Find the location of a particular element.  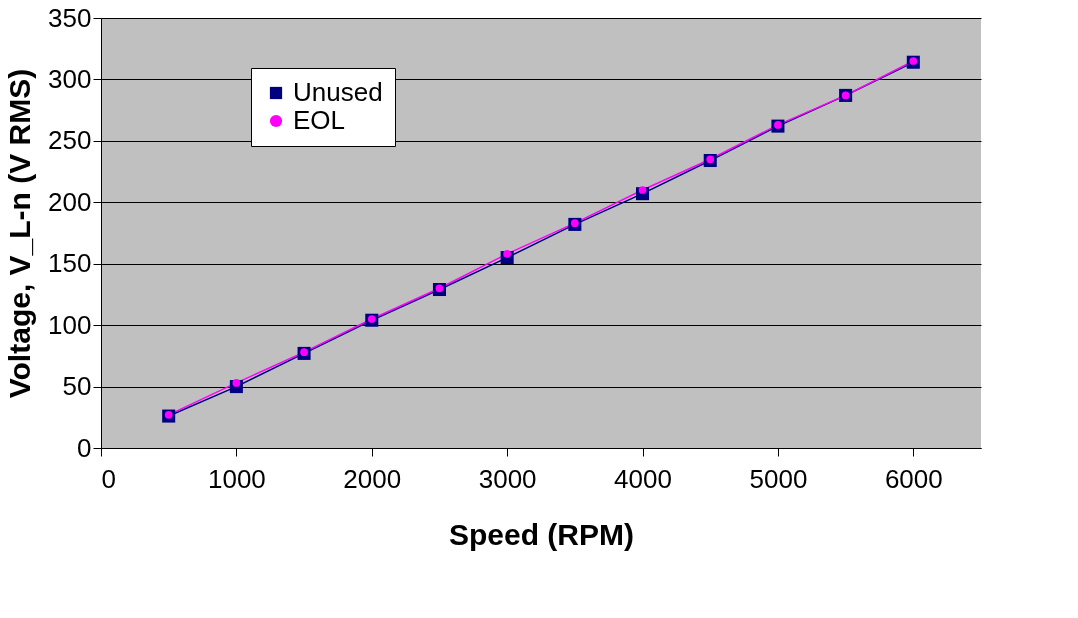

x-tick-label: 3000 is located at coordinates (507, 478).